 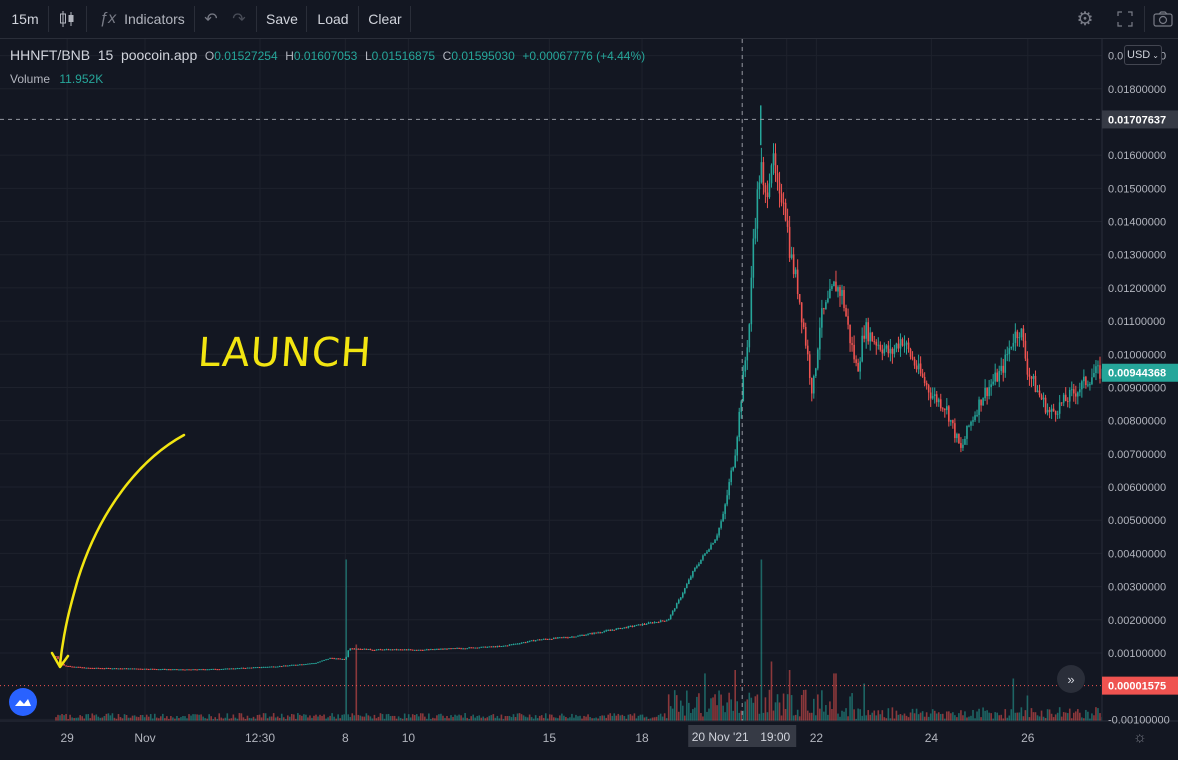 What do you see at coordinates (1085, 19) in the screenshot?
I see `settings-gear-icon: ⚙` at bounding box center [1085, 19].